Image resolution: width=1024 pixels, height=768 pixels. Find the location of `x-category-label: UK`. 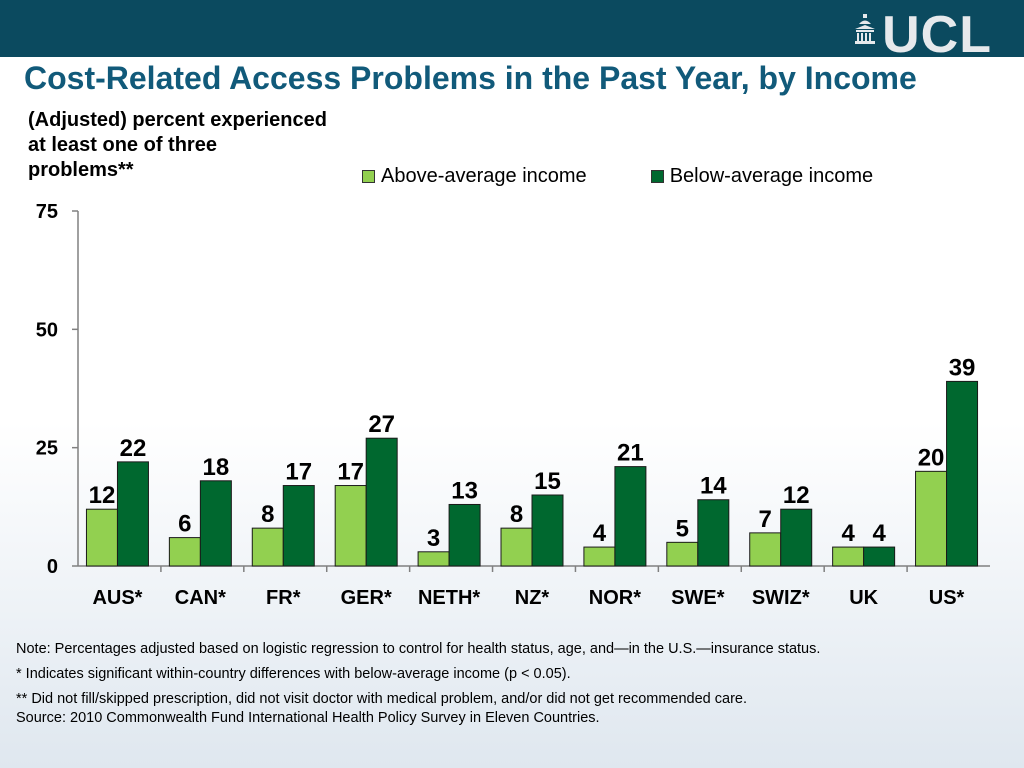

x-category-label: UK is located at coordinates (863, 598).